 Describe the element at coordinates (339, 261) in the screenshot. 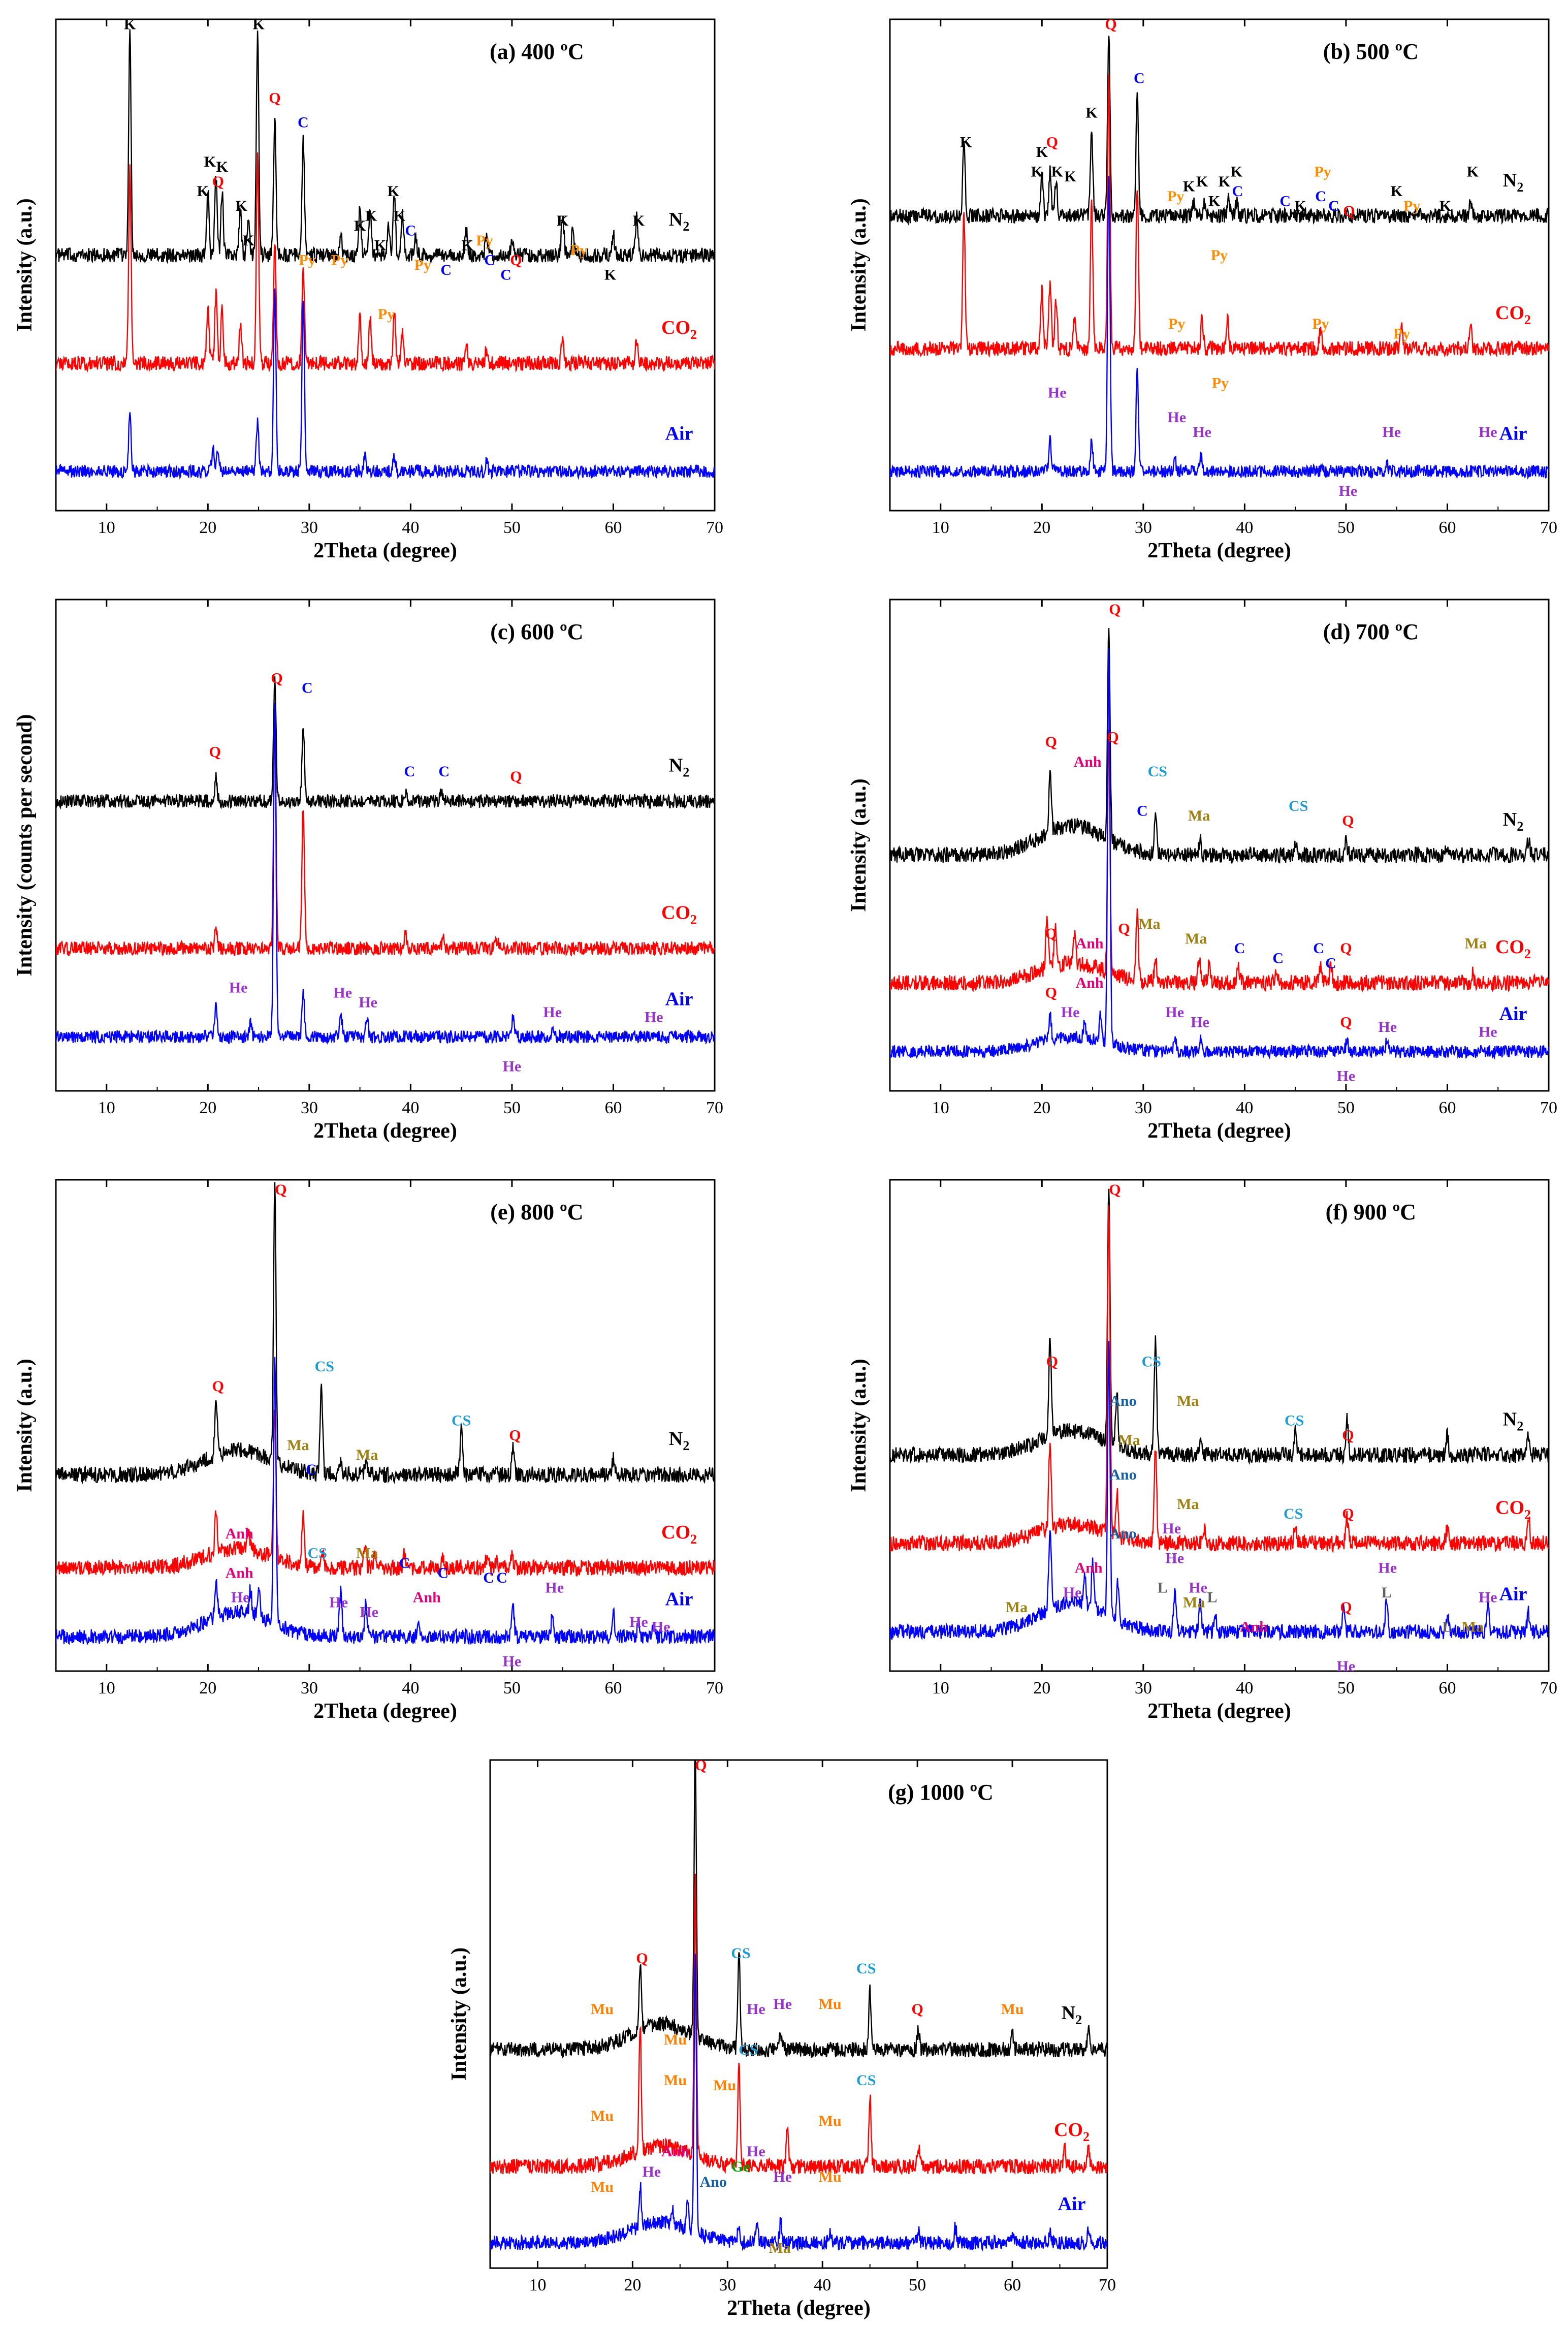

I see `peak-label-py: Py` at that location.